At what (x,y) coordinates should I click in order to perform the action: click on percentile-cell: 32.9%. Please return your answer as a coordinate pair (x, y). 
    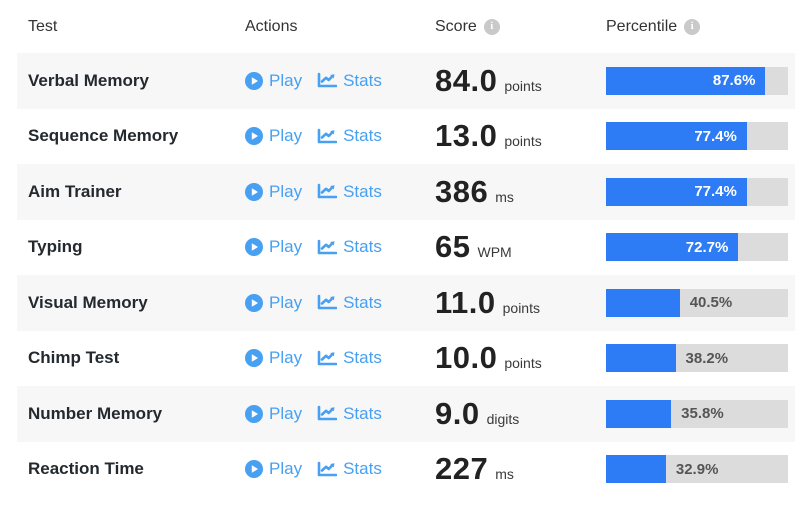
    Looking at the image, I should click on (697, 469).